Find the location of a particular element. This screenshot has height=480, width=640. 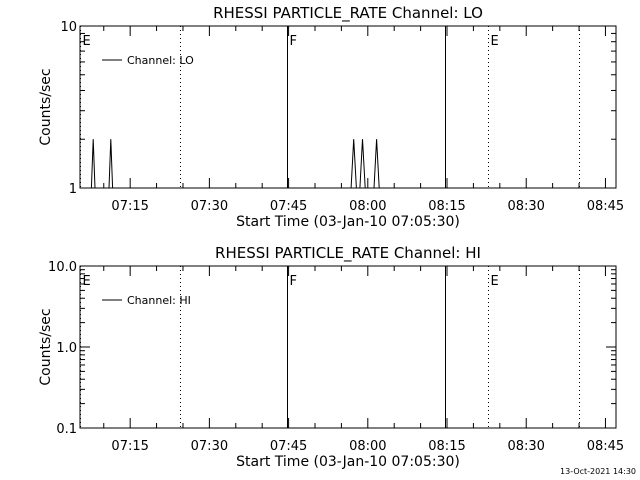

chart-title: RHESSI PARTICLE_RATE Channel: LO is located at coordinates (348, 13).